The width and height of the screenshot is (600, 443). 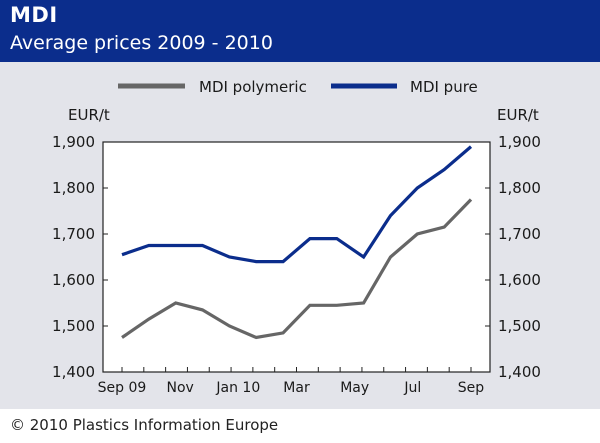 What do you see at coordinates (300, 426) in the screenshot?
I see `chart-footer: © 2010 Plastics Information Europe` at bounding box center [300, 426].